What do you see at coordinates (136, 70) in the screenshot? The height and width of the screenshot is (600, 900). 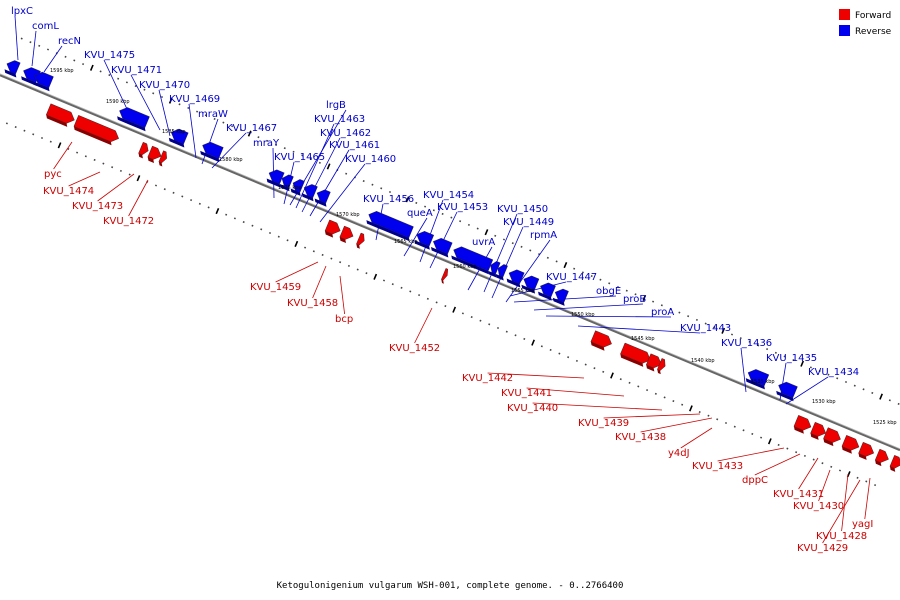 I see `reverse-gene-label: KVU_1471` at bounding box center [136, 70].